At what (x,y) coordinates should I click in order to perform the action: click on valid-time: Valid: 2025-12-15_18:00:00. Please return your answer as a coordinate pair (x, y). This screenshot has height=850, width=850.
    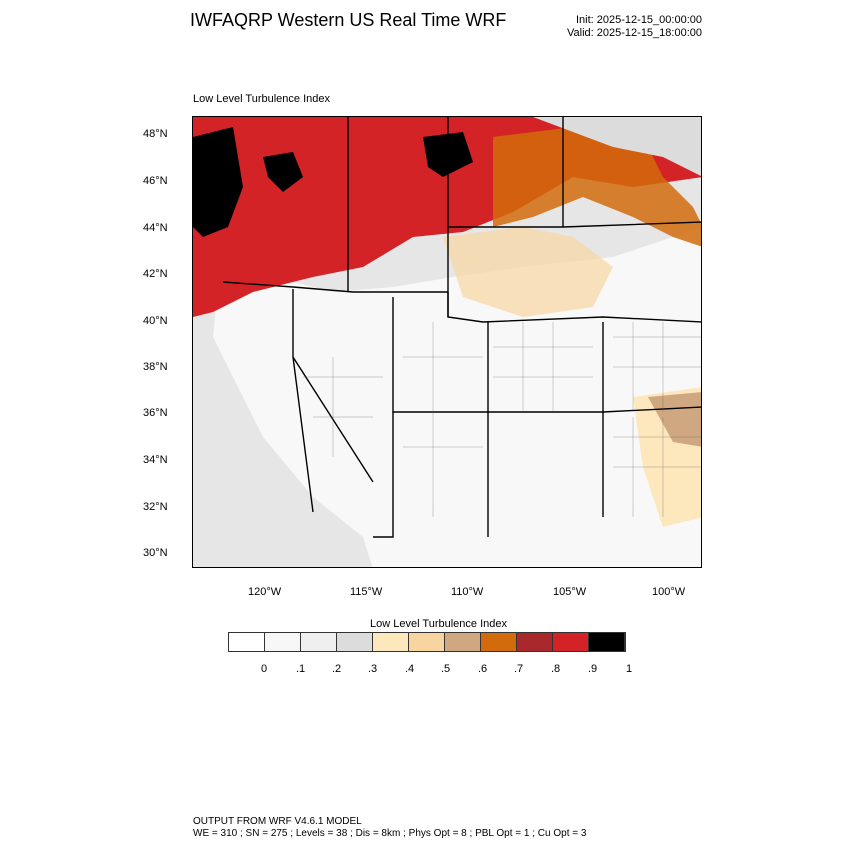
    Looking at the image, I should click on (634, 33).